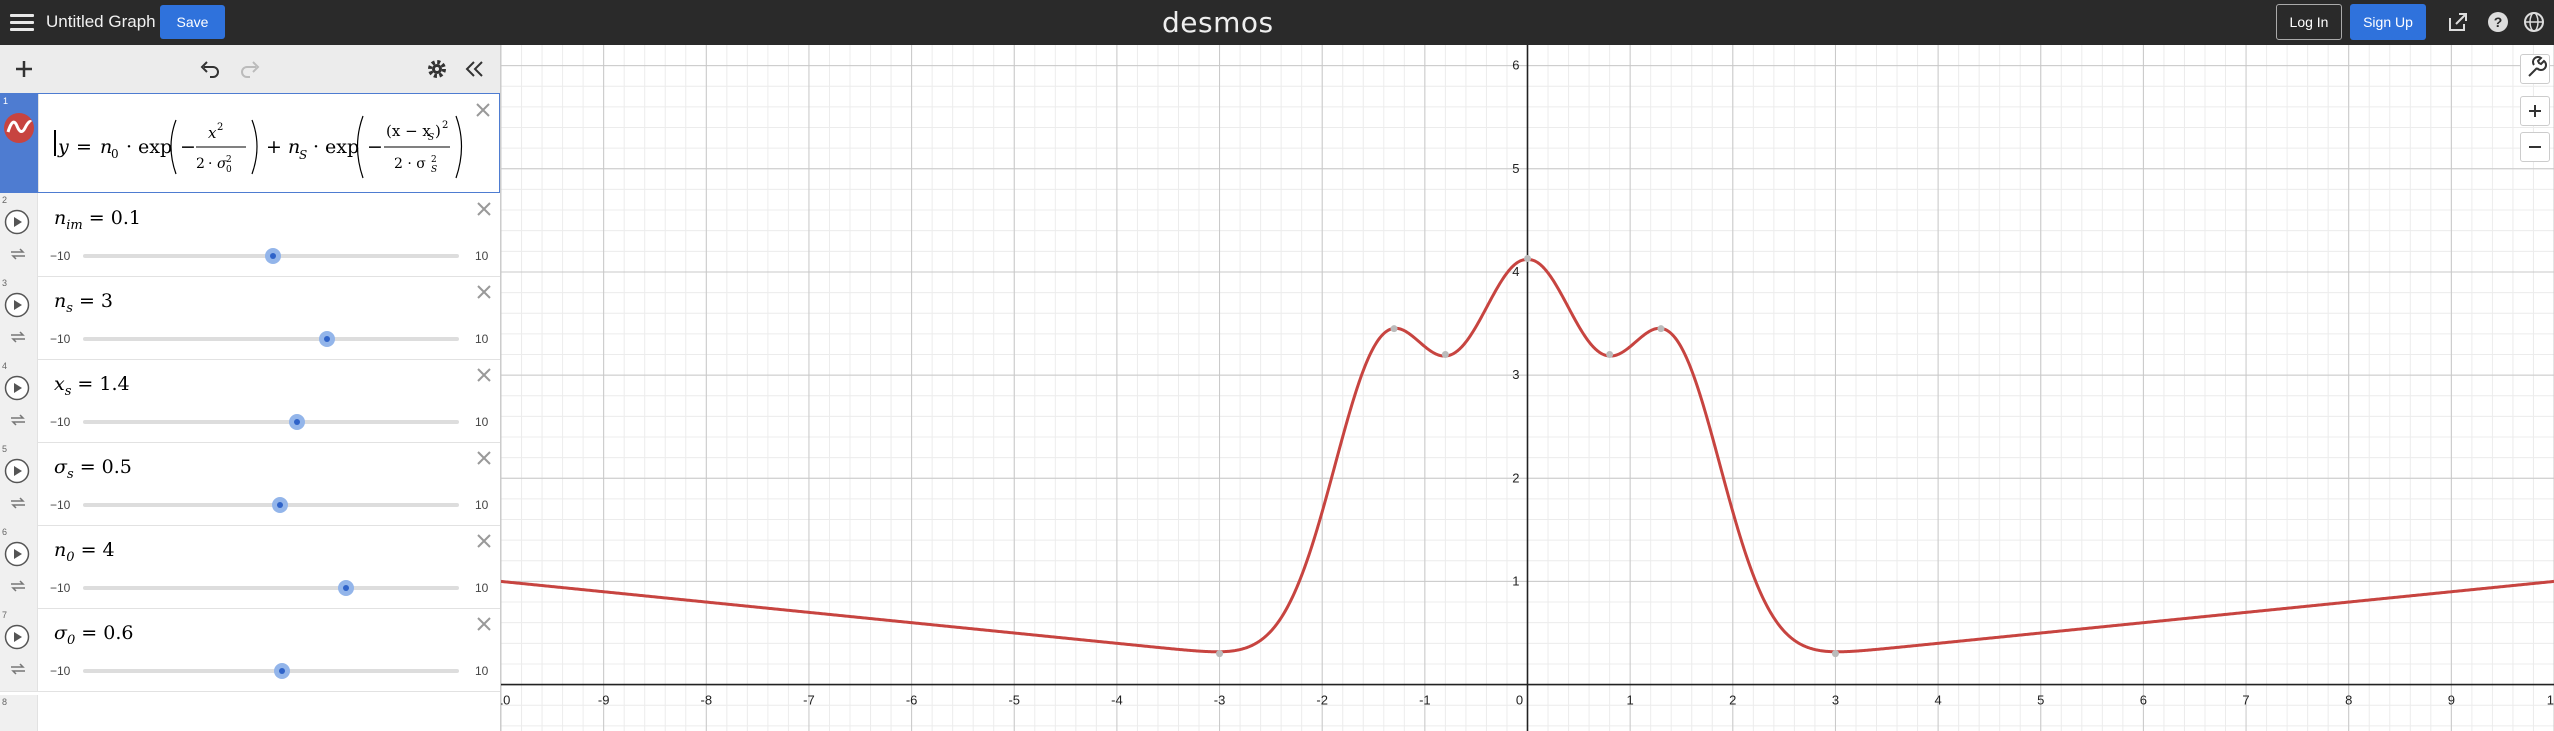 This screenshot has height=731, width=2554. Describe the element at coordinates (505, 700) in the screenshot. I see `x-tick-label: -10` at that location.